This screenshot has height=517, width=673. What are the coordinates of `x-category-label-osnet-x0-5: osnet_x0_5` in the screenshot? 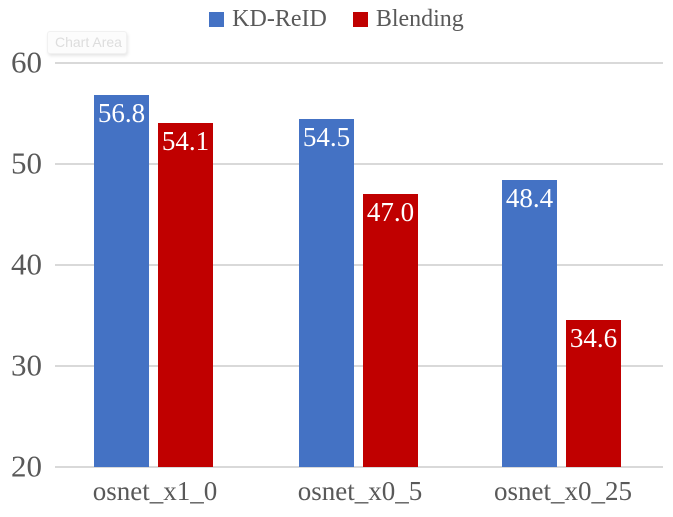 It's located at (360, 491).